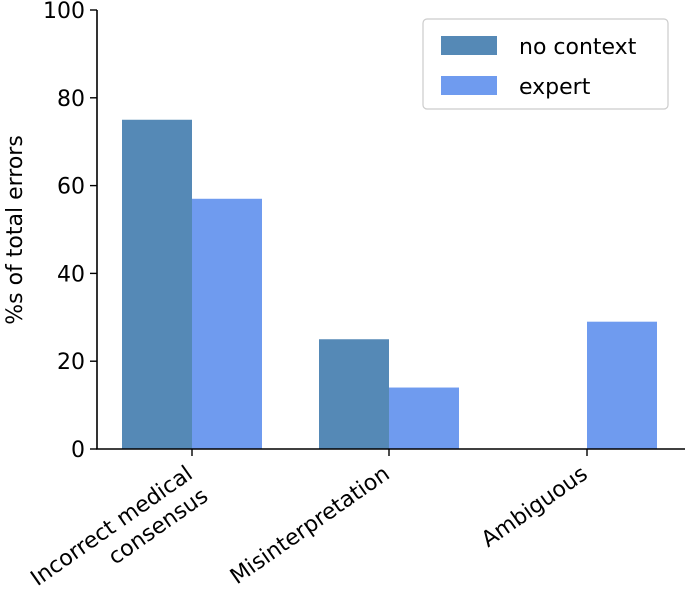  Describe the element at coordinates (71, 274) in the screenshot. I see `y-tick-label: 40` at that location.